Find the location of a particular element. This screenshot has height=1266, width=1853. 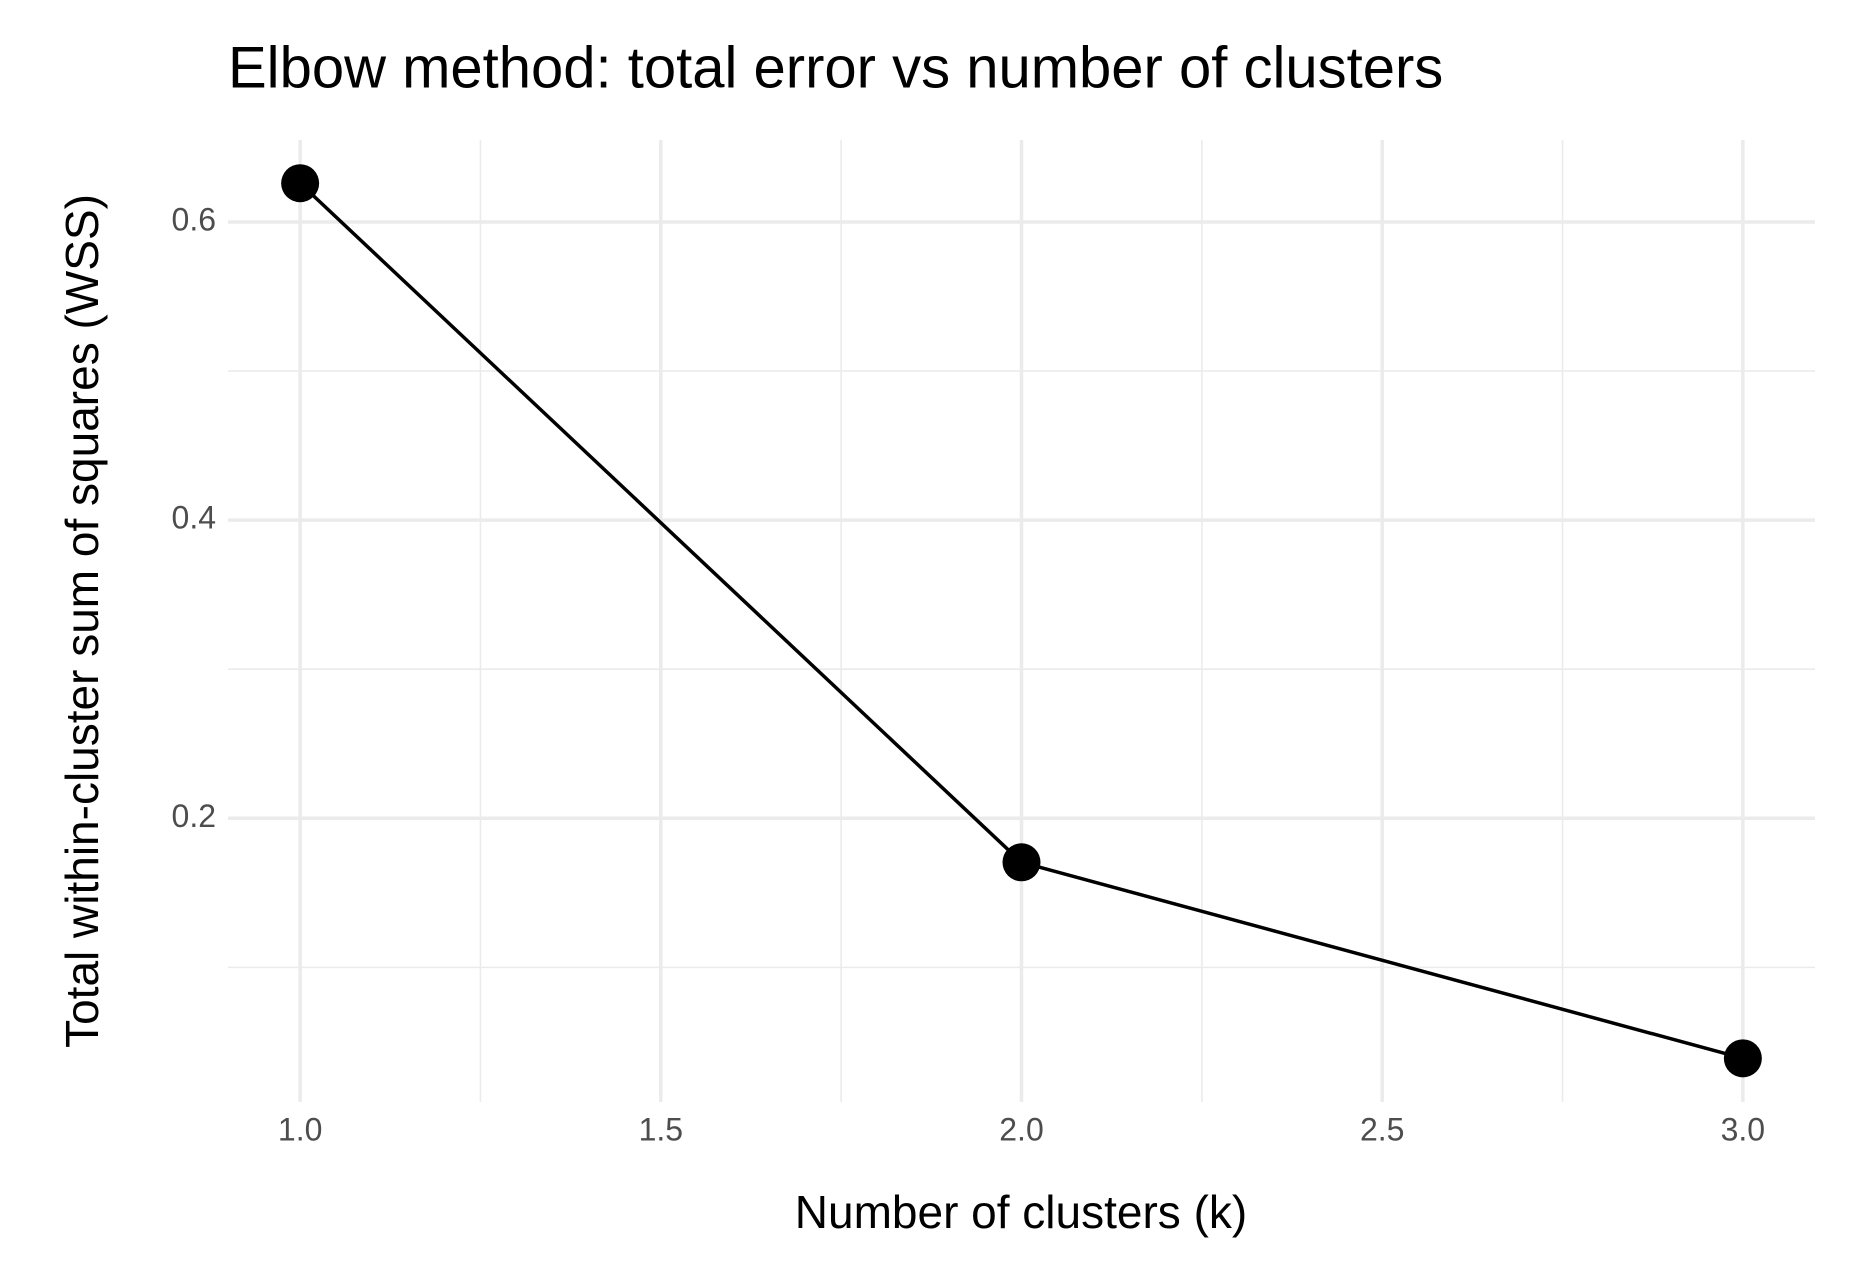

x-tick-label: 2.5 is located at coordinates (1382, 1129).